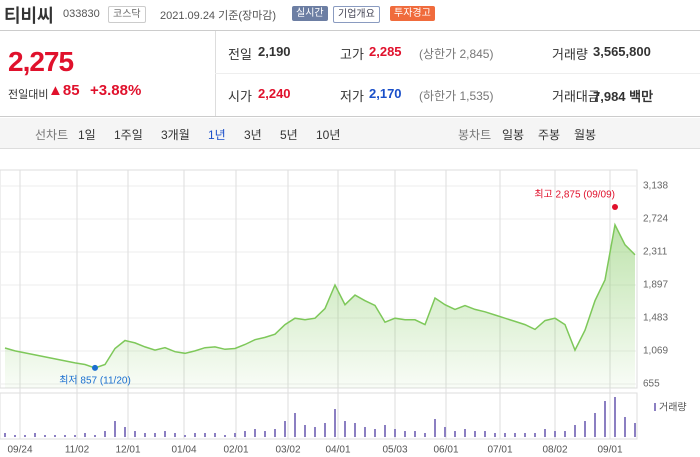  Describe the element at coordinates (95, 381) in the screenshot. I see `low-label: 최저 857 (11/20)` at that location.